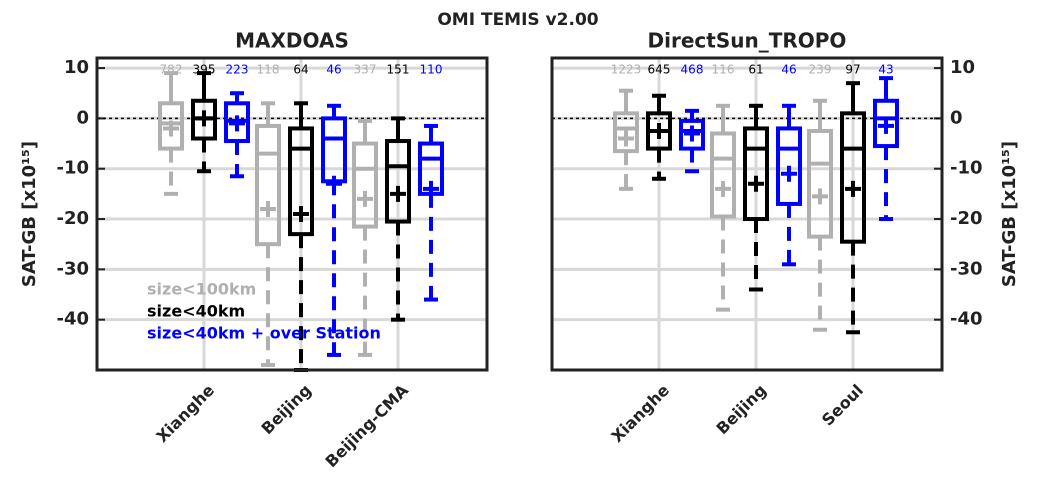 The image size is (1037, 497). What do you see at coordinates (300, 70) in the screenshot?
I see `count-label: 64` at bounding box center [300, 70].